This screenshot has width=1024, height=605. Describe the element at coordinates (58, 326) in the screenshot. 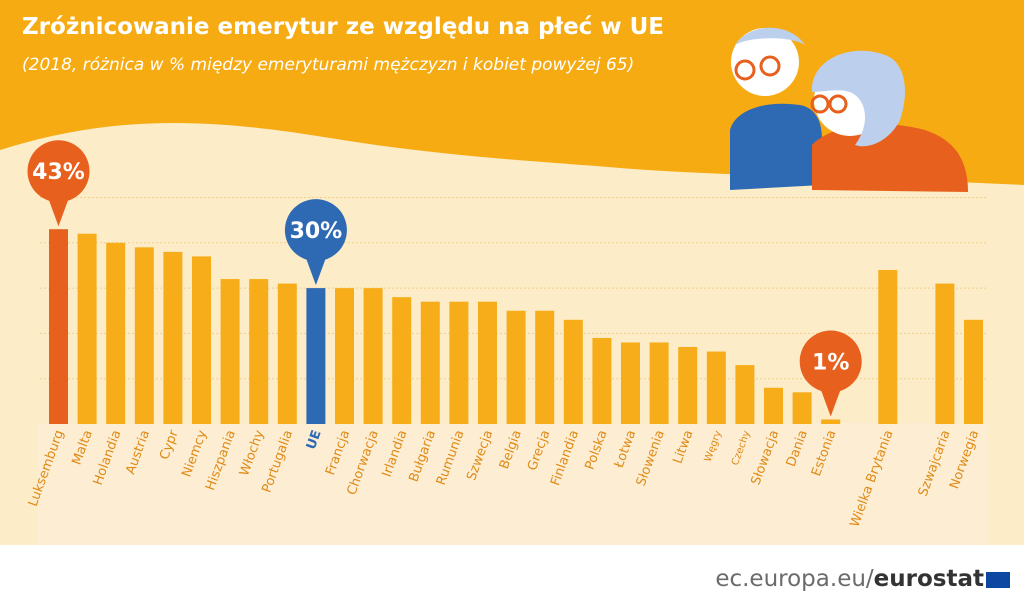

I see `bar-luksemburg` at that location.